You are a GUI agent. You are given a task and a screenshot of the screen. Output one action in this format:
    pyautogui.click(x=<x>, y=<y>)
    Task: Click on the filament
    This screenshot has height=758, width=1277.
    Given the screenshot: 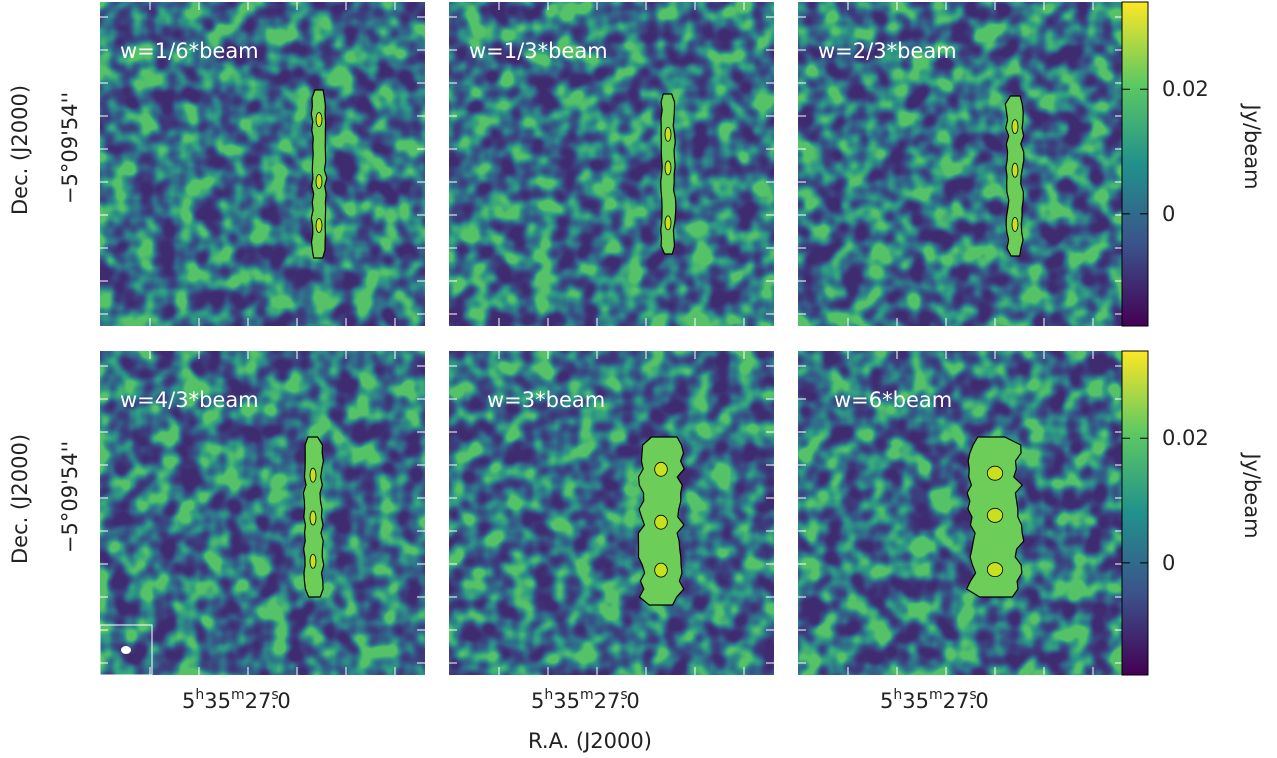 What is the action you would take?
    pyautogui.click(x=319, y=174)
    